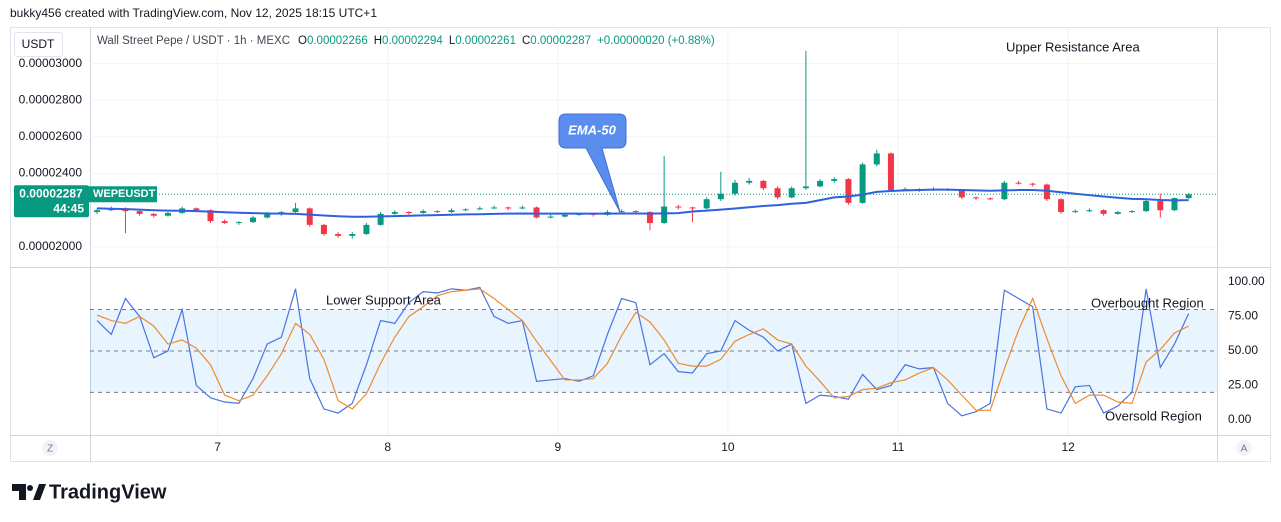 The height and width of the screenshot is (522, 1281). Describe the element at coordinates (108, 492) in the screenshot. I see `logo-text: TradingView` at that location.